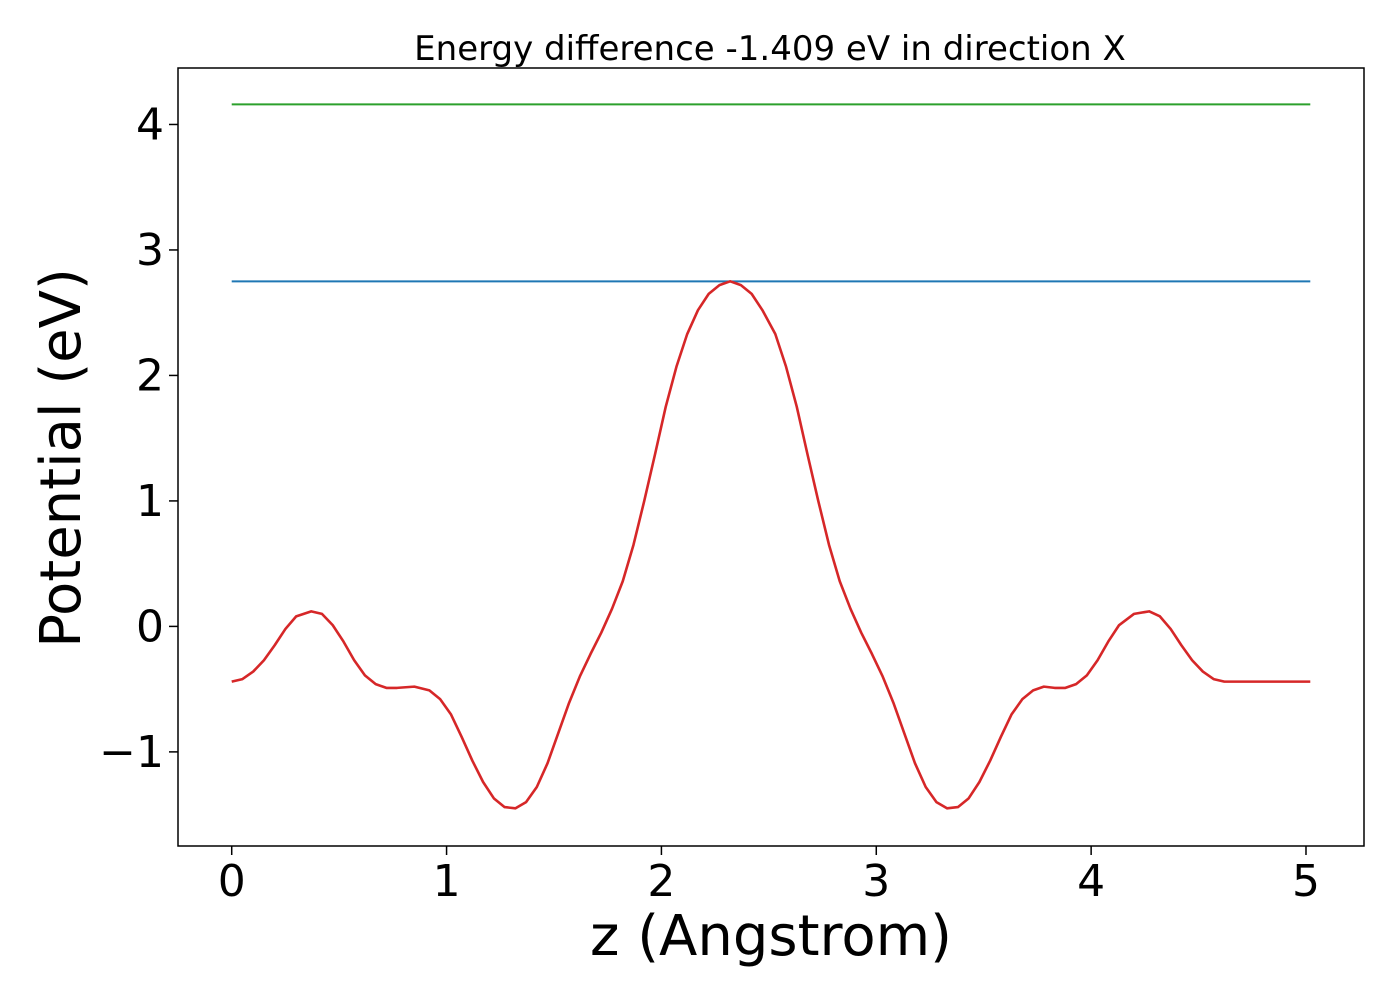 This screenshot has height=1000, width=1400. What do you see at coordinates (661, 881) in the screenshot?
I see `x-tick-label: 2` at bounding box center [661, 881].